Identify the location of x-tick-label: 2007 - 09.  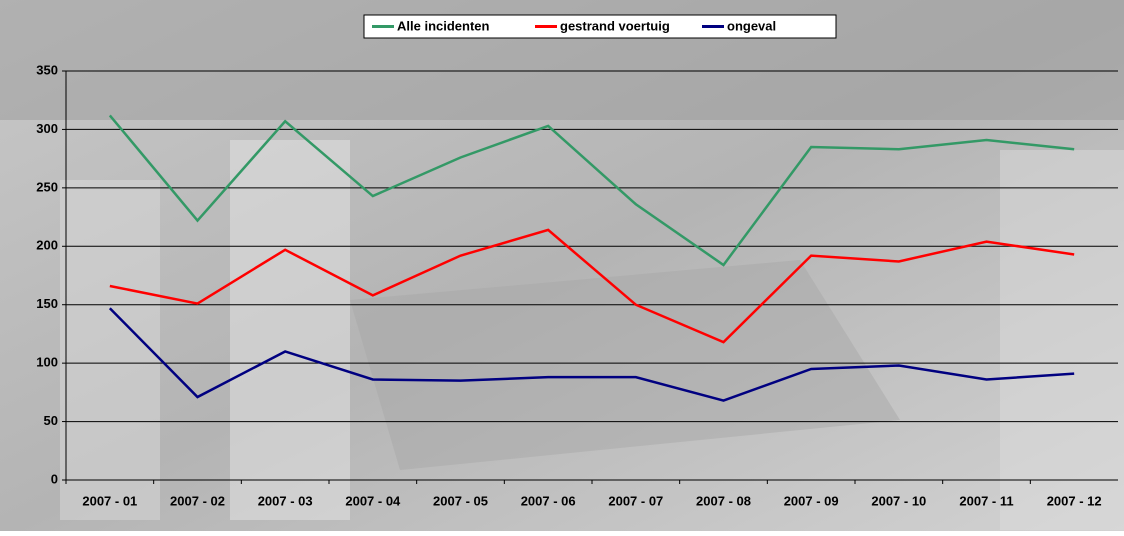
(811, 500).